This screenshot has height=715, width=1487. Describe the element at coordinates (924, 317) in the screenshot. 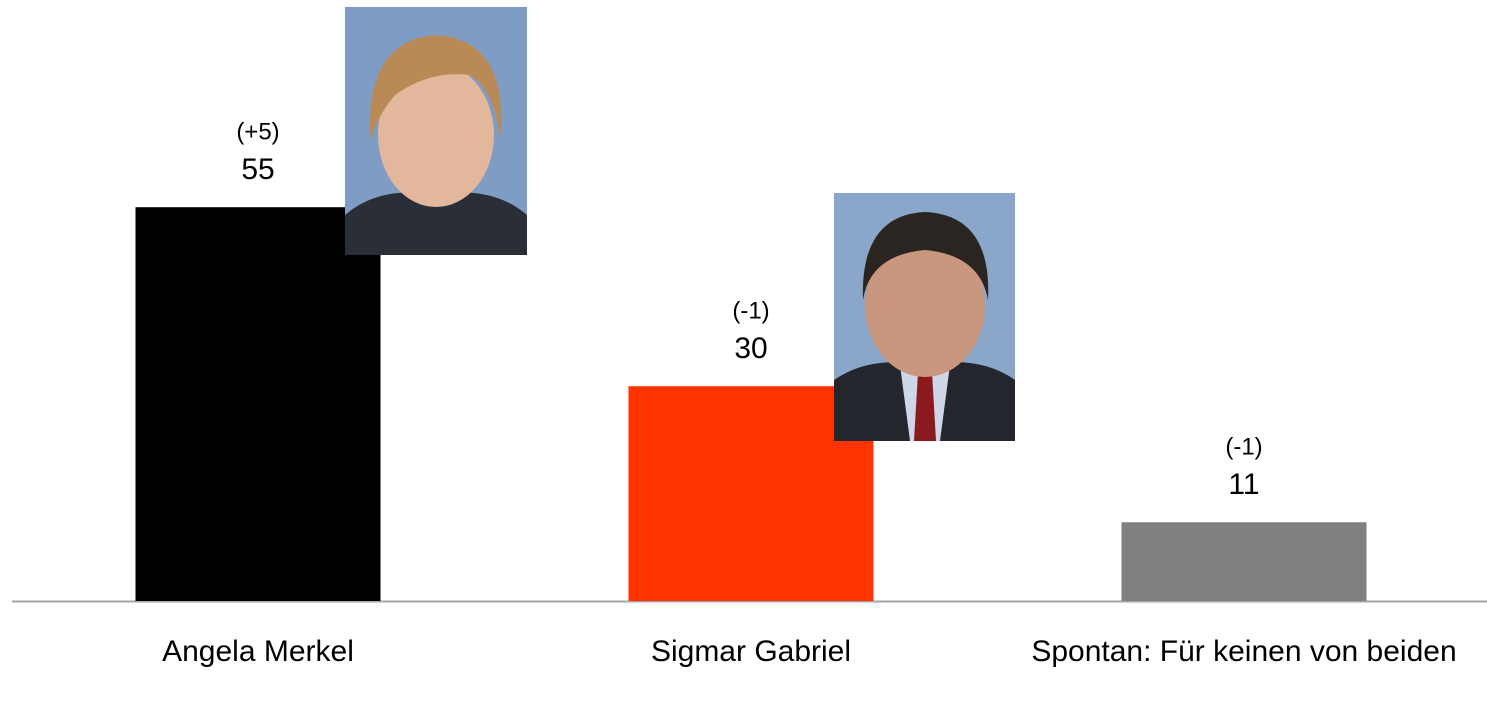

I see `photo-gabriel` at that location.